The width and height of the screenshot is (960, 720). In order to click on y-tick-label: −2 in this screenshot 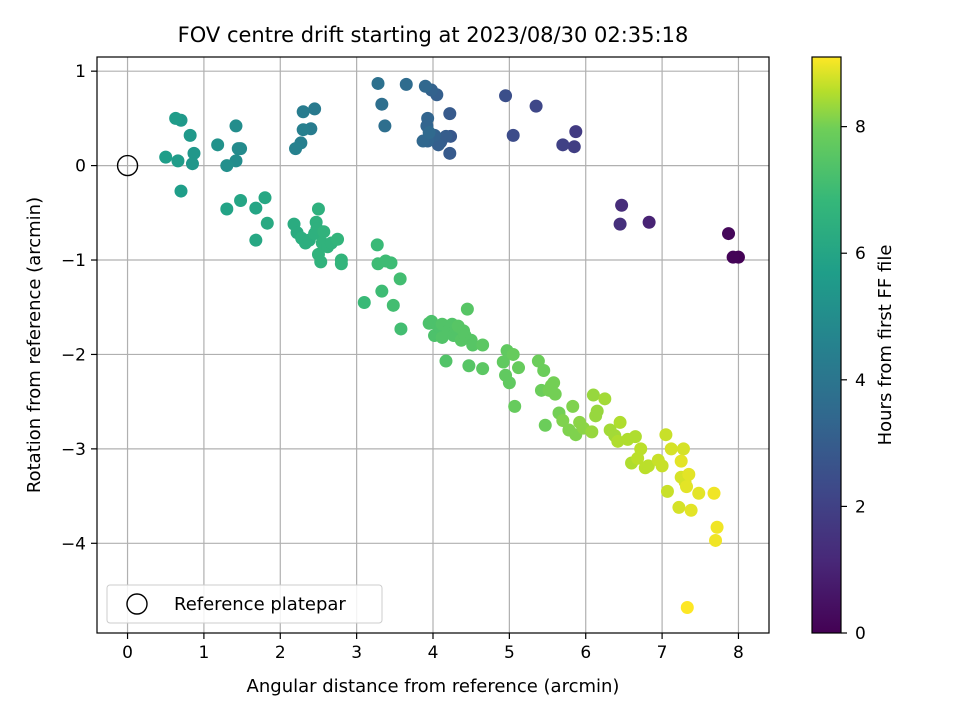, I will do `click(73, 355)`.